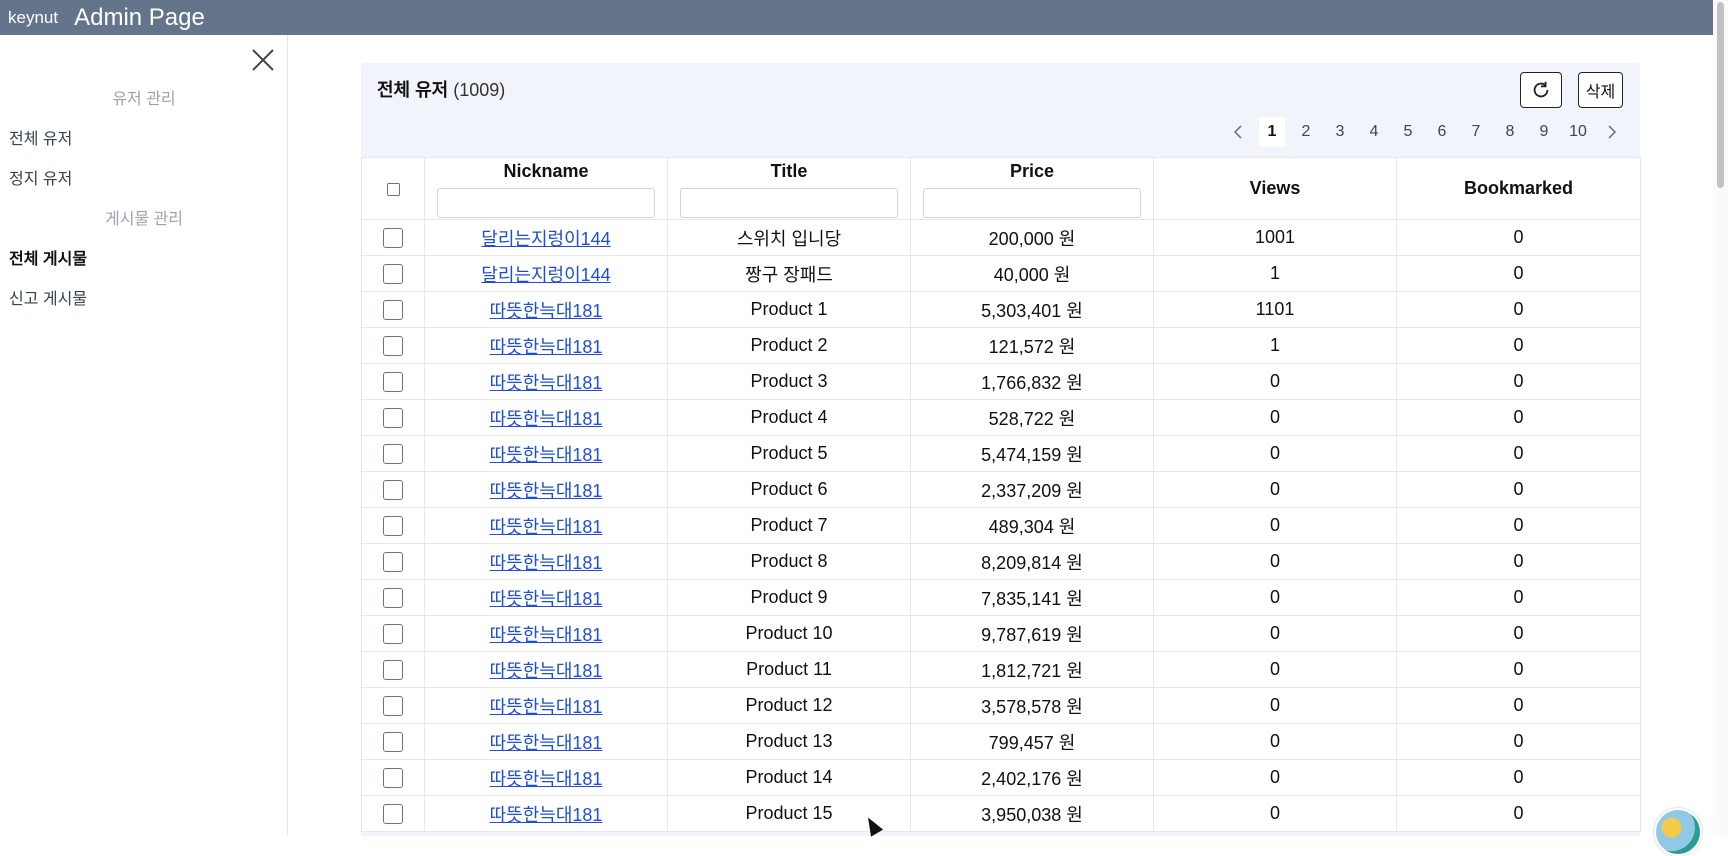 Image resolution: width=1728 pixels, height=856 pixels. Describe the element at coordinates (1544, 131) in the screenshot. I see `page-9: 9` at that location.